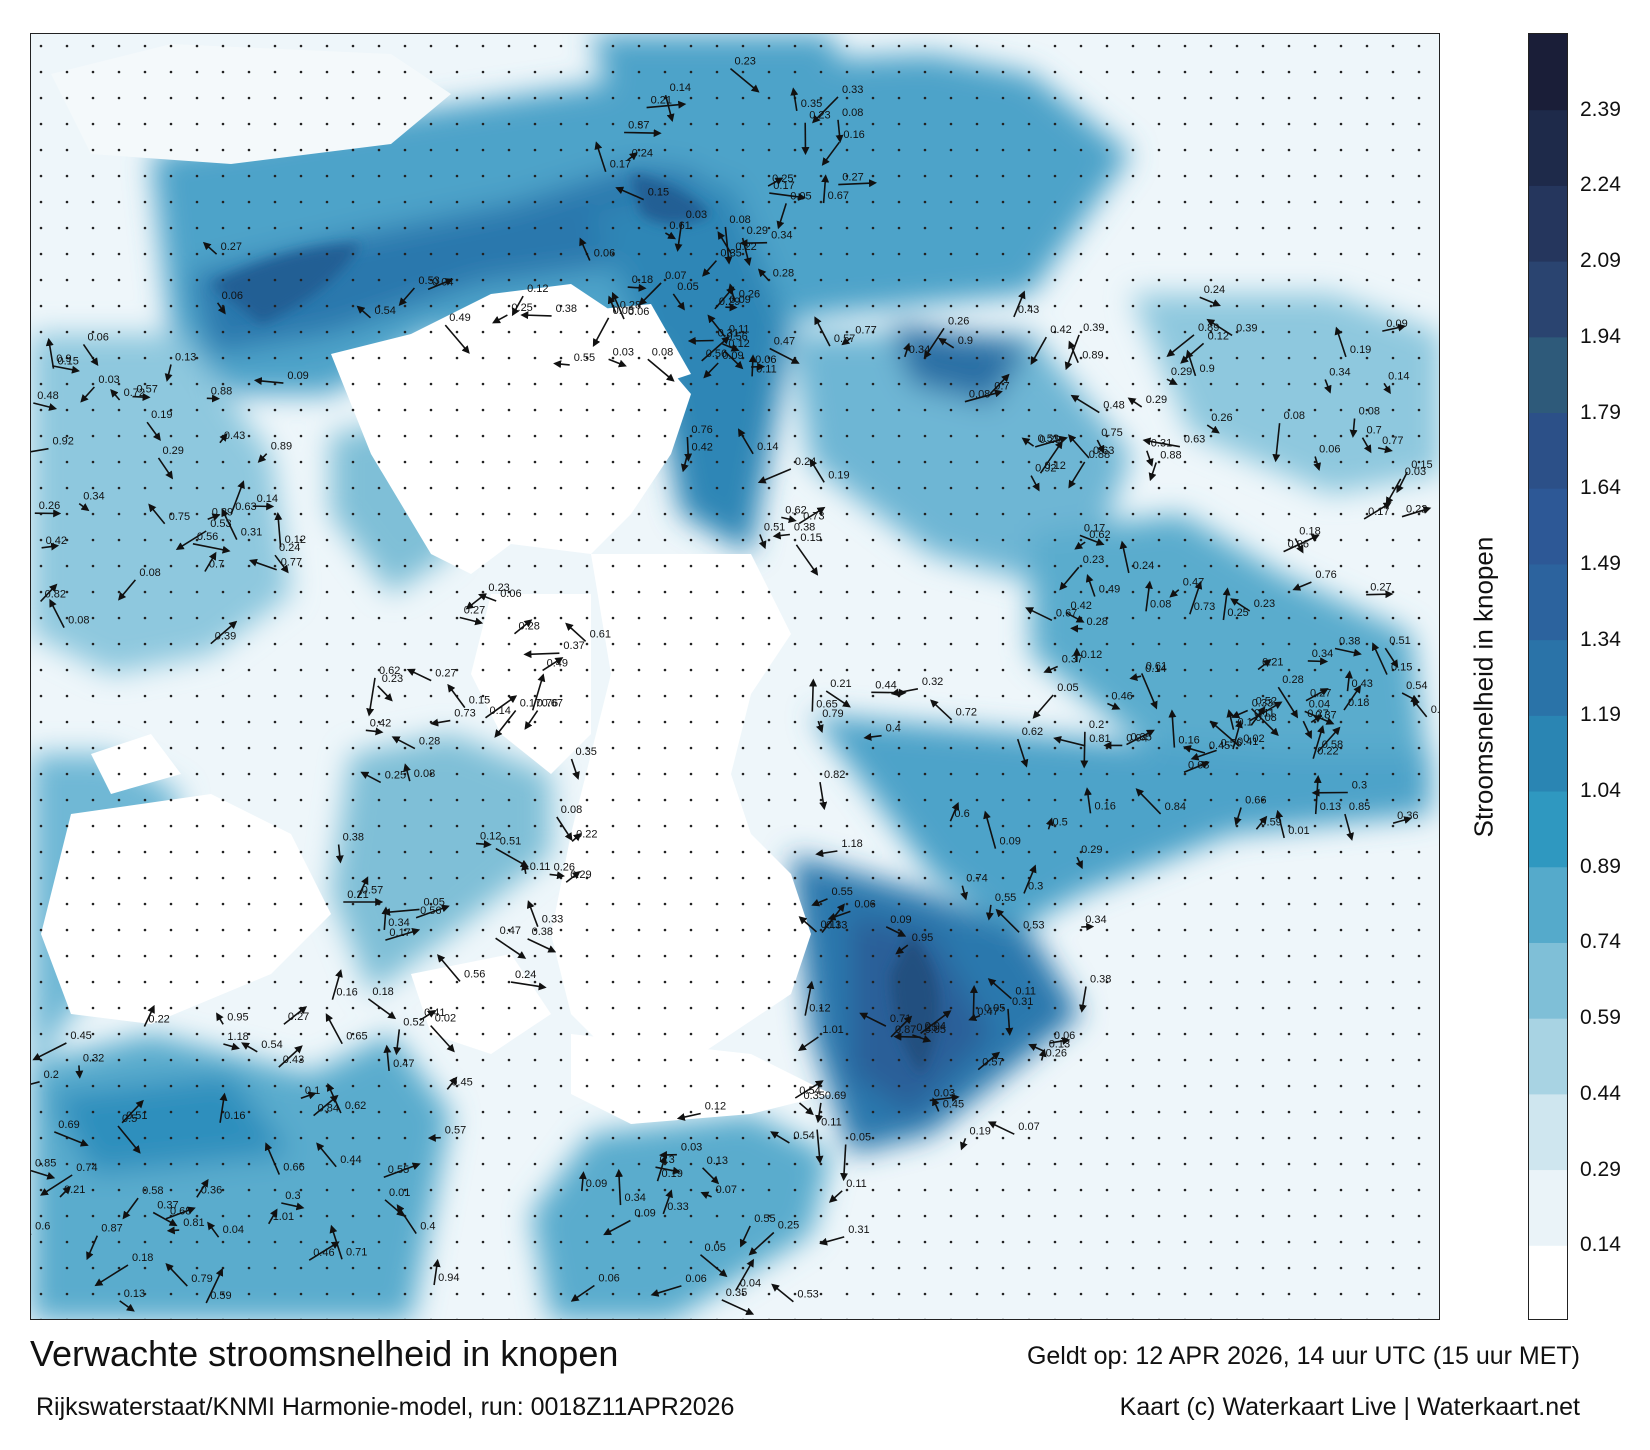 Image resolution: width=1650 pixels, height=1450 pixels. I want to click on speed-value-label: 0.55, so click(1005, 898).